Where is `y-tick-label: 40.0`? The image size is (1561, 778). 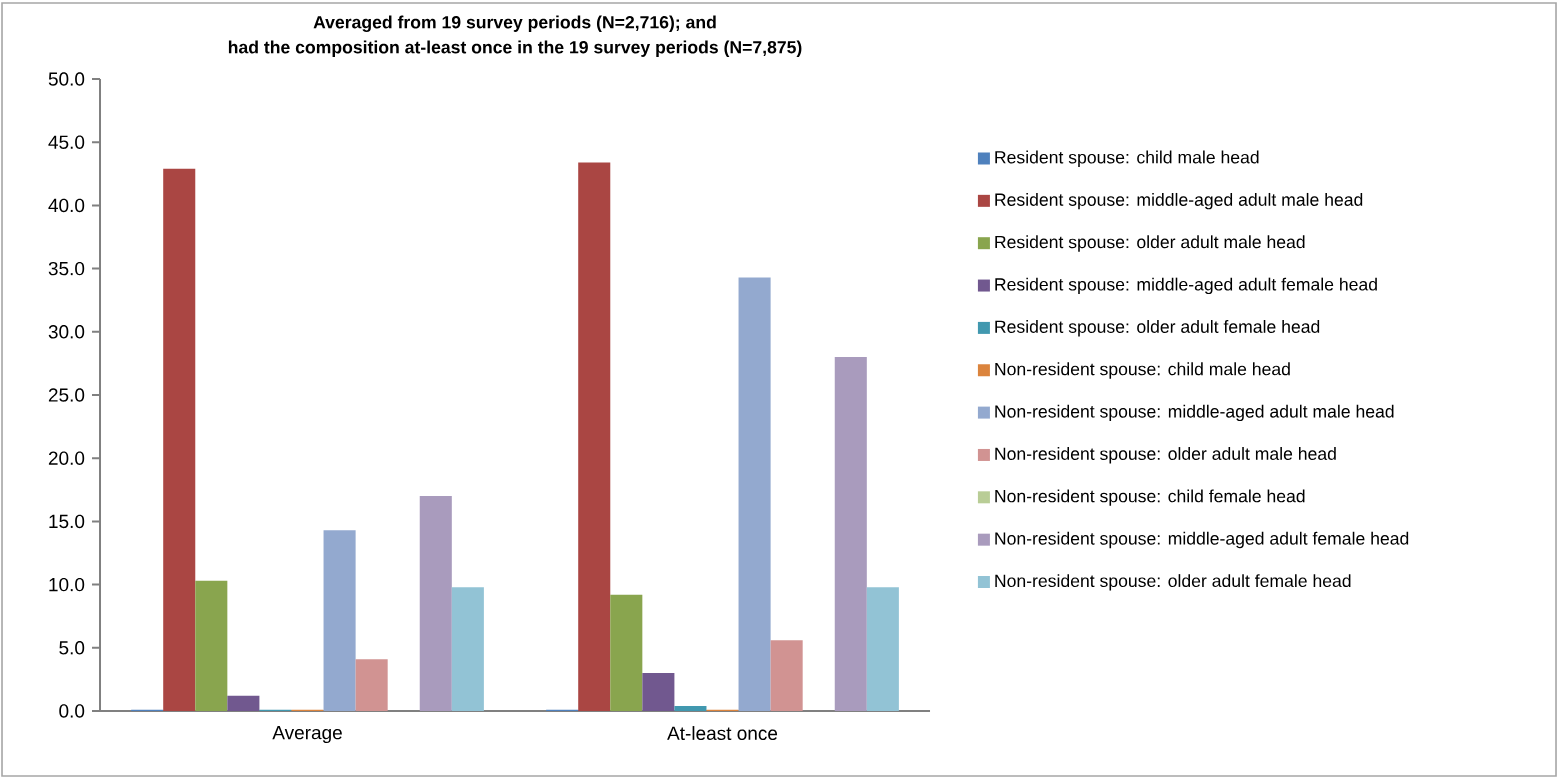
y-tick-label: 40.0 is located at coordinates (66, 205).